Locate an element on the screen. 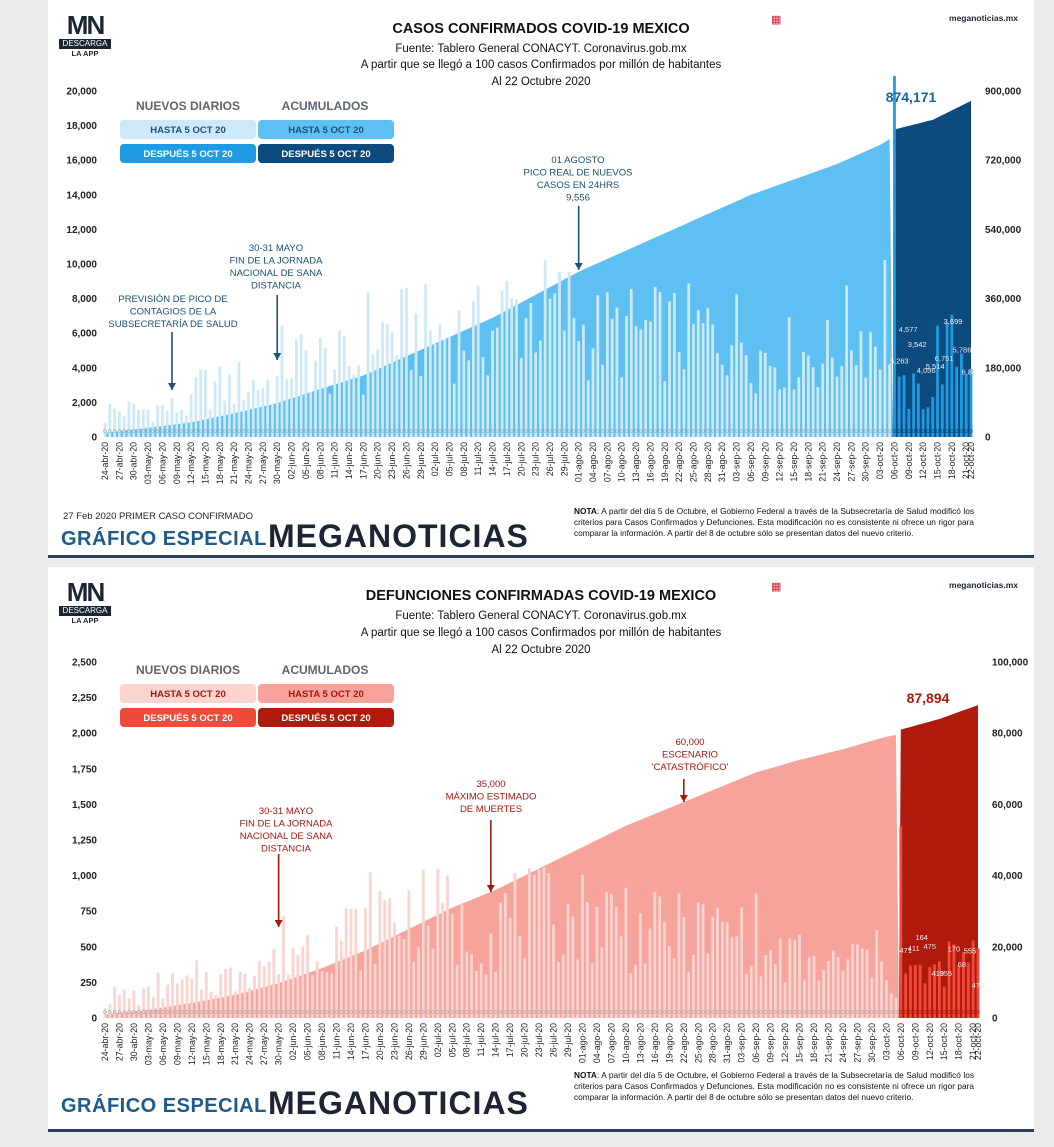 This screenshot has width=1054, height=1147. x-tick-label: 07-ago-20 is located at coordinates (607, 462).